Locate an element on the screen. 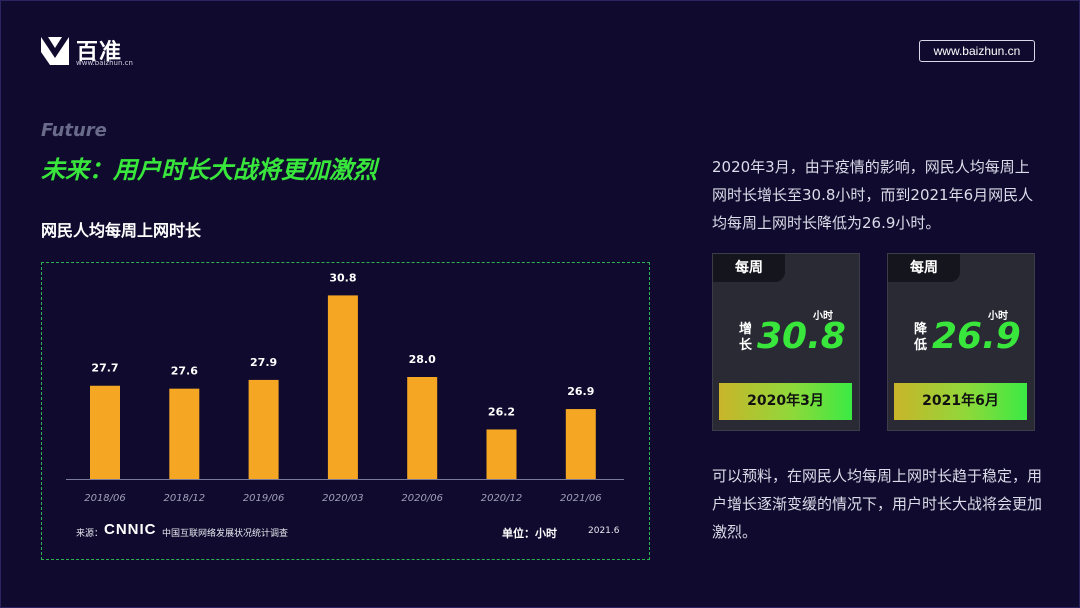 The image size is (1080, 608). chart-title: 网民人均每周上网时长 is located at coordinates (121, 230).